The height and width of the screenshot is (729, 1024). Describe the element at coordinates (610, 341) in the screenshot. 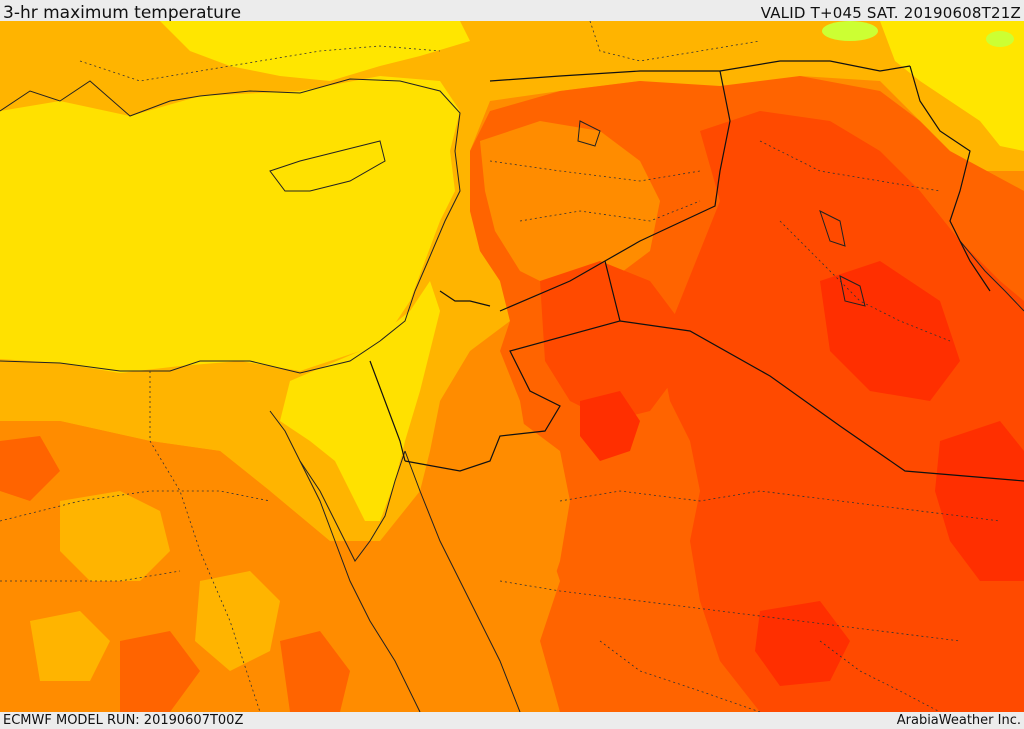

I see `red-zone-central` at that location.